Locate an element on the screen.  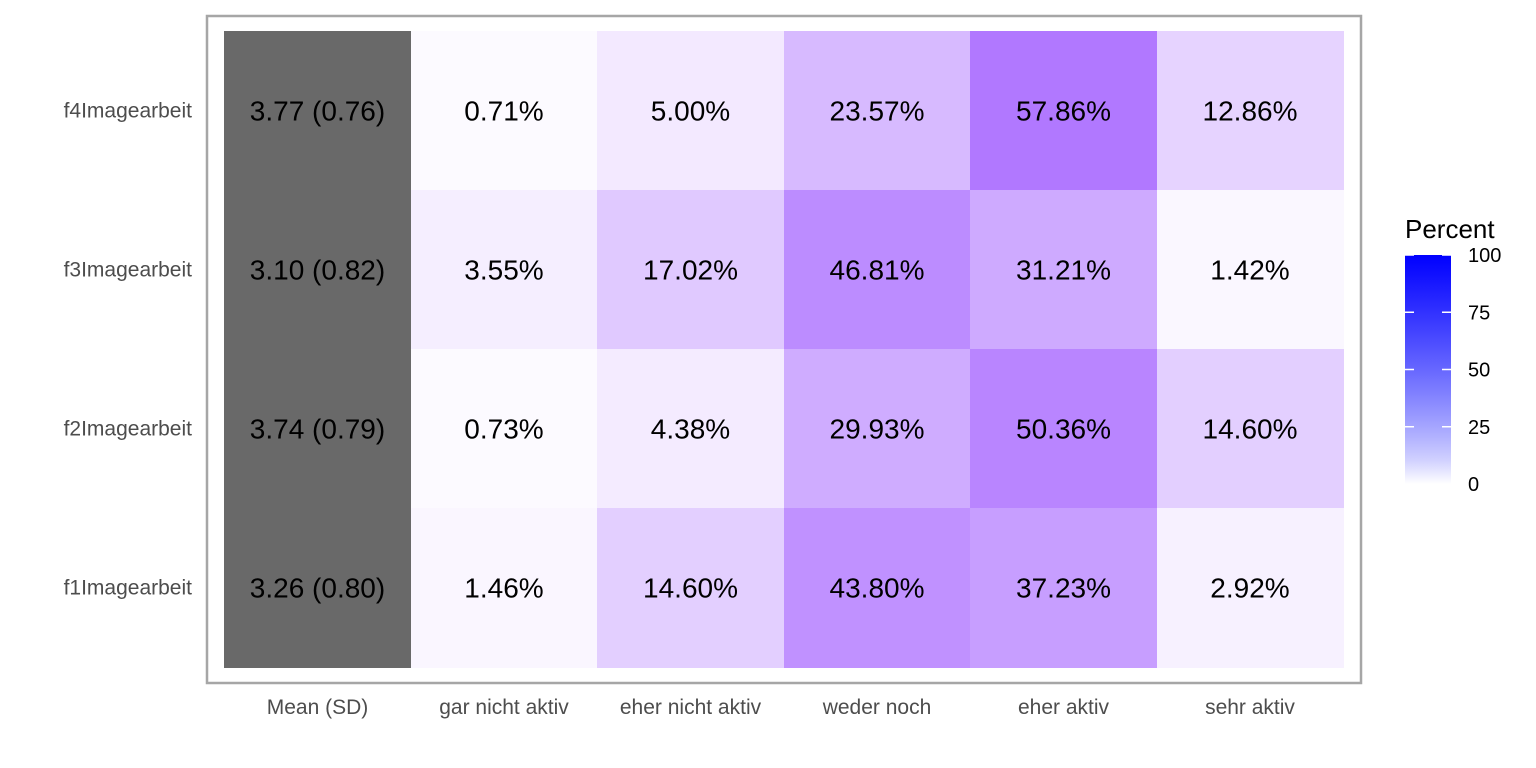
mean-cell-label: 3.26 (0.80) is located at coordinates (317, 588).